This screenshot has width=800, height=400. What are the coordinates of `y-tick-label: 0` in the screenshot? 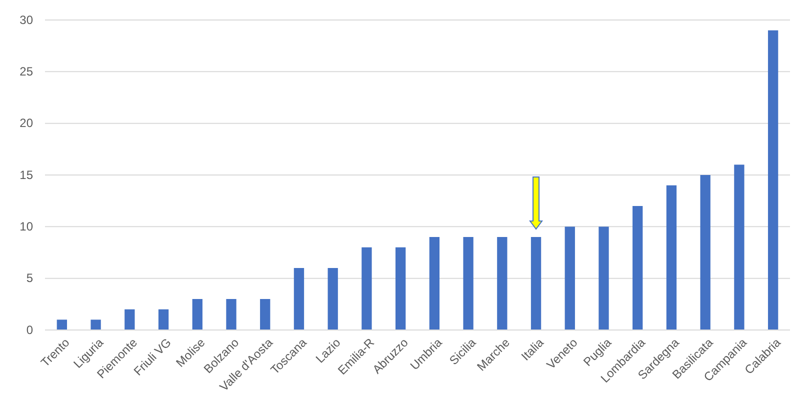 It's located at (30, 329).